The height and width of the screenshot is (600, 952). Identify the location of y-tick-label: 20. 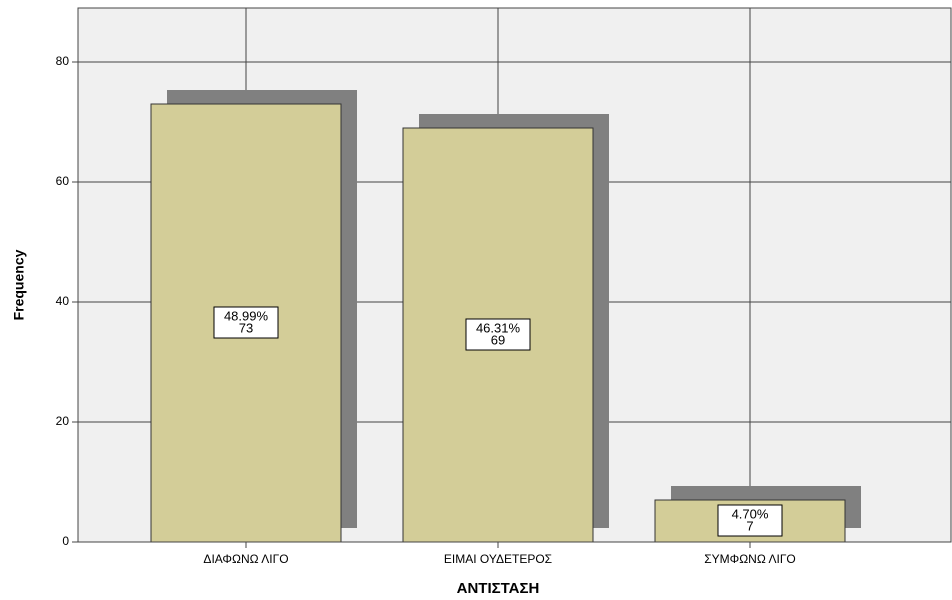
(63, 421).